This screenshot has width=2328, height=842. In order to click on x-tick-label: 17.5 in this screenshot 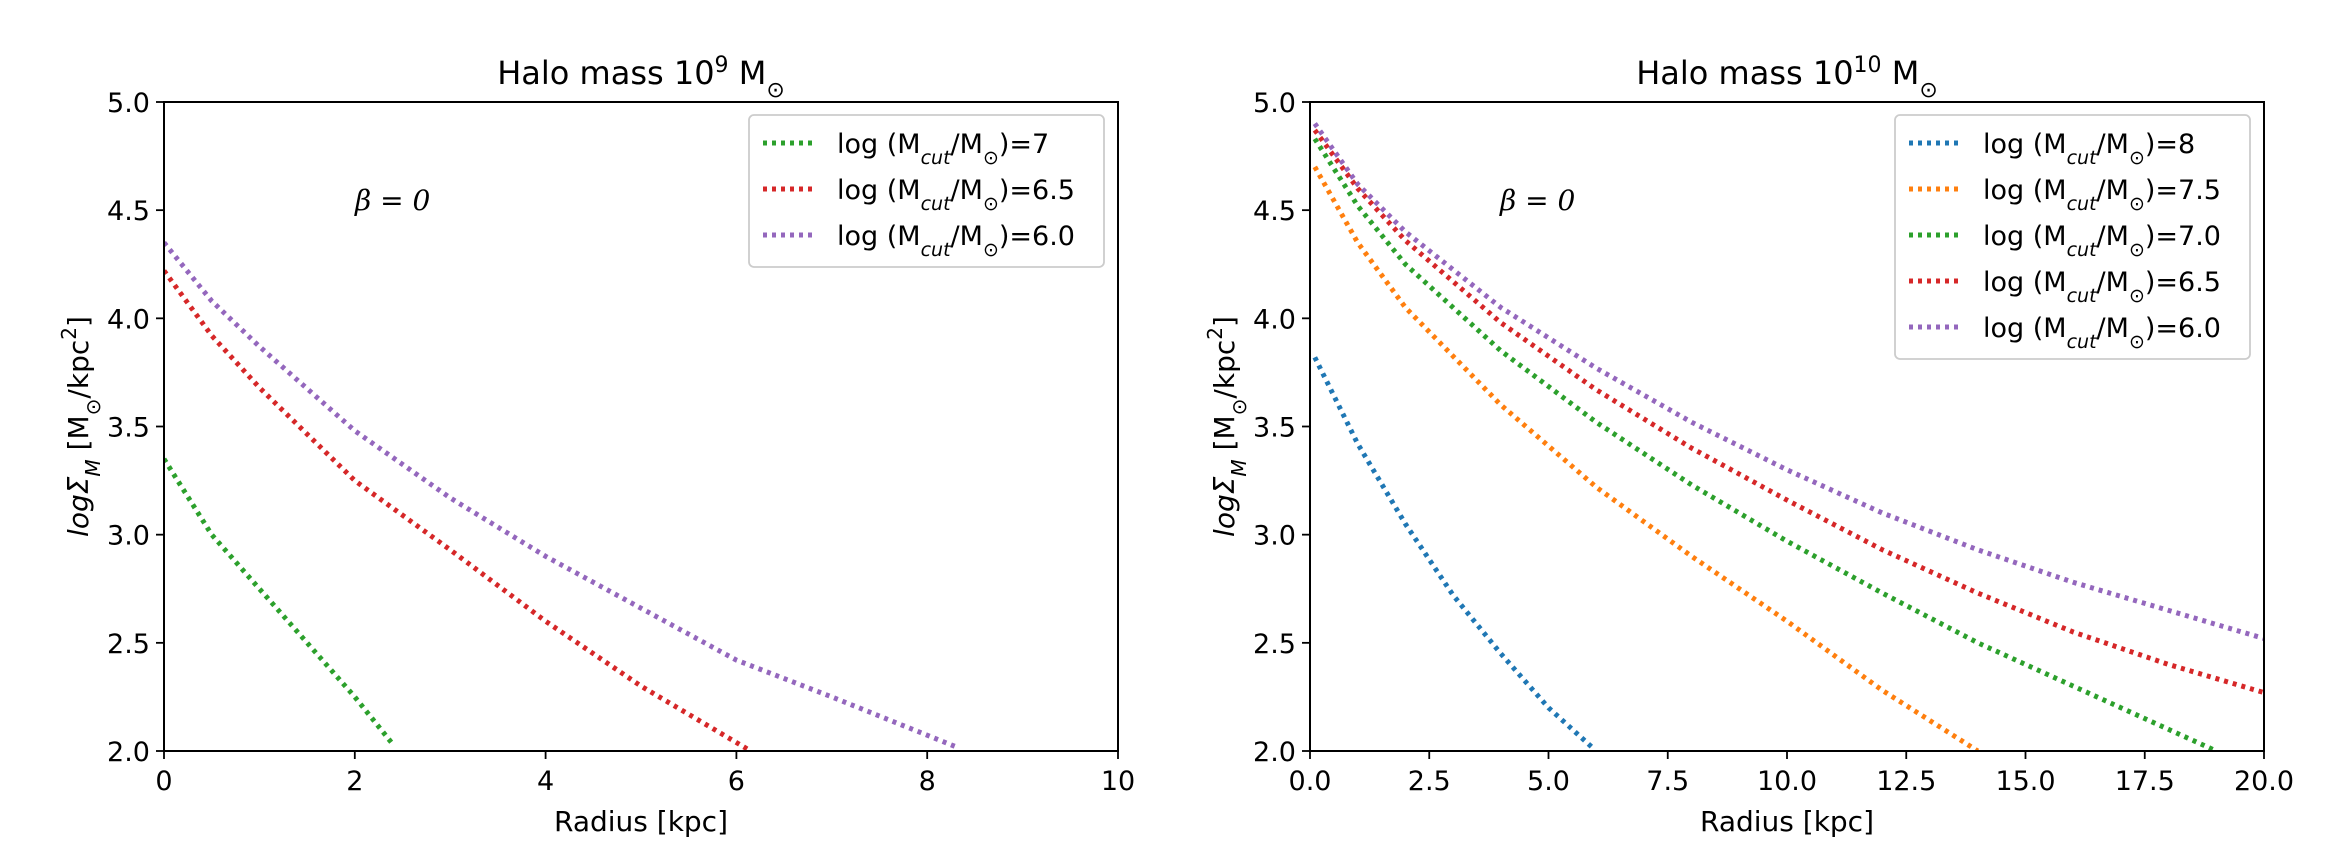, I will do `click(2145, 781)`.